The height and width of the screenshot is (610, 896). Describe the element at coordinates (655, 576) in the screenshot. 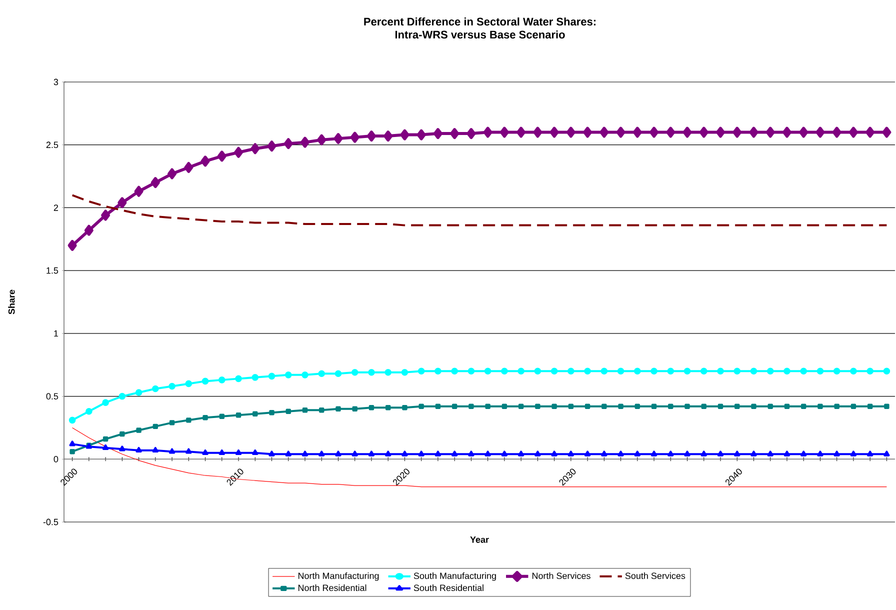

I see `legend-label: South Services` at that location.